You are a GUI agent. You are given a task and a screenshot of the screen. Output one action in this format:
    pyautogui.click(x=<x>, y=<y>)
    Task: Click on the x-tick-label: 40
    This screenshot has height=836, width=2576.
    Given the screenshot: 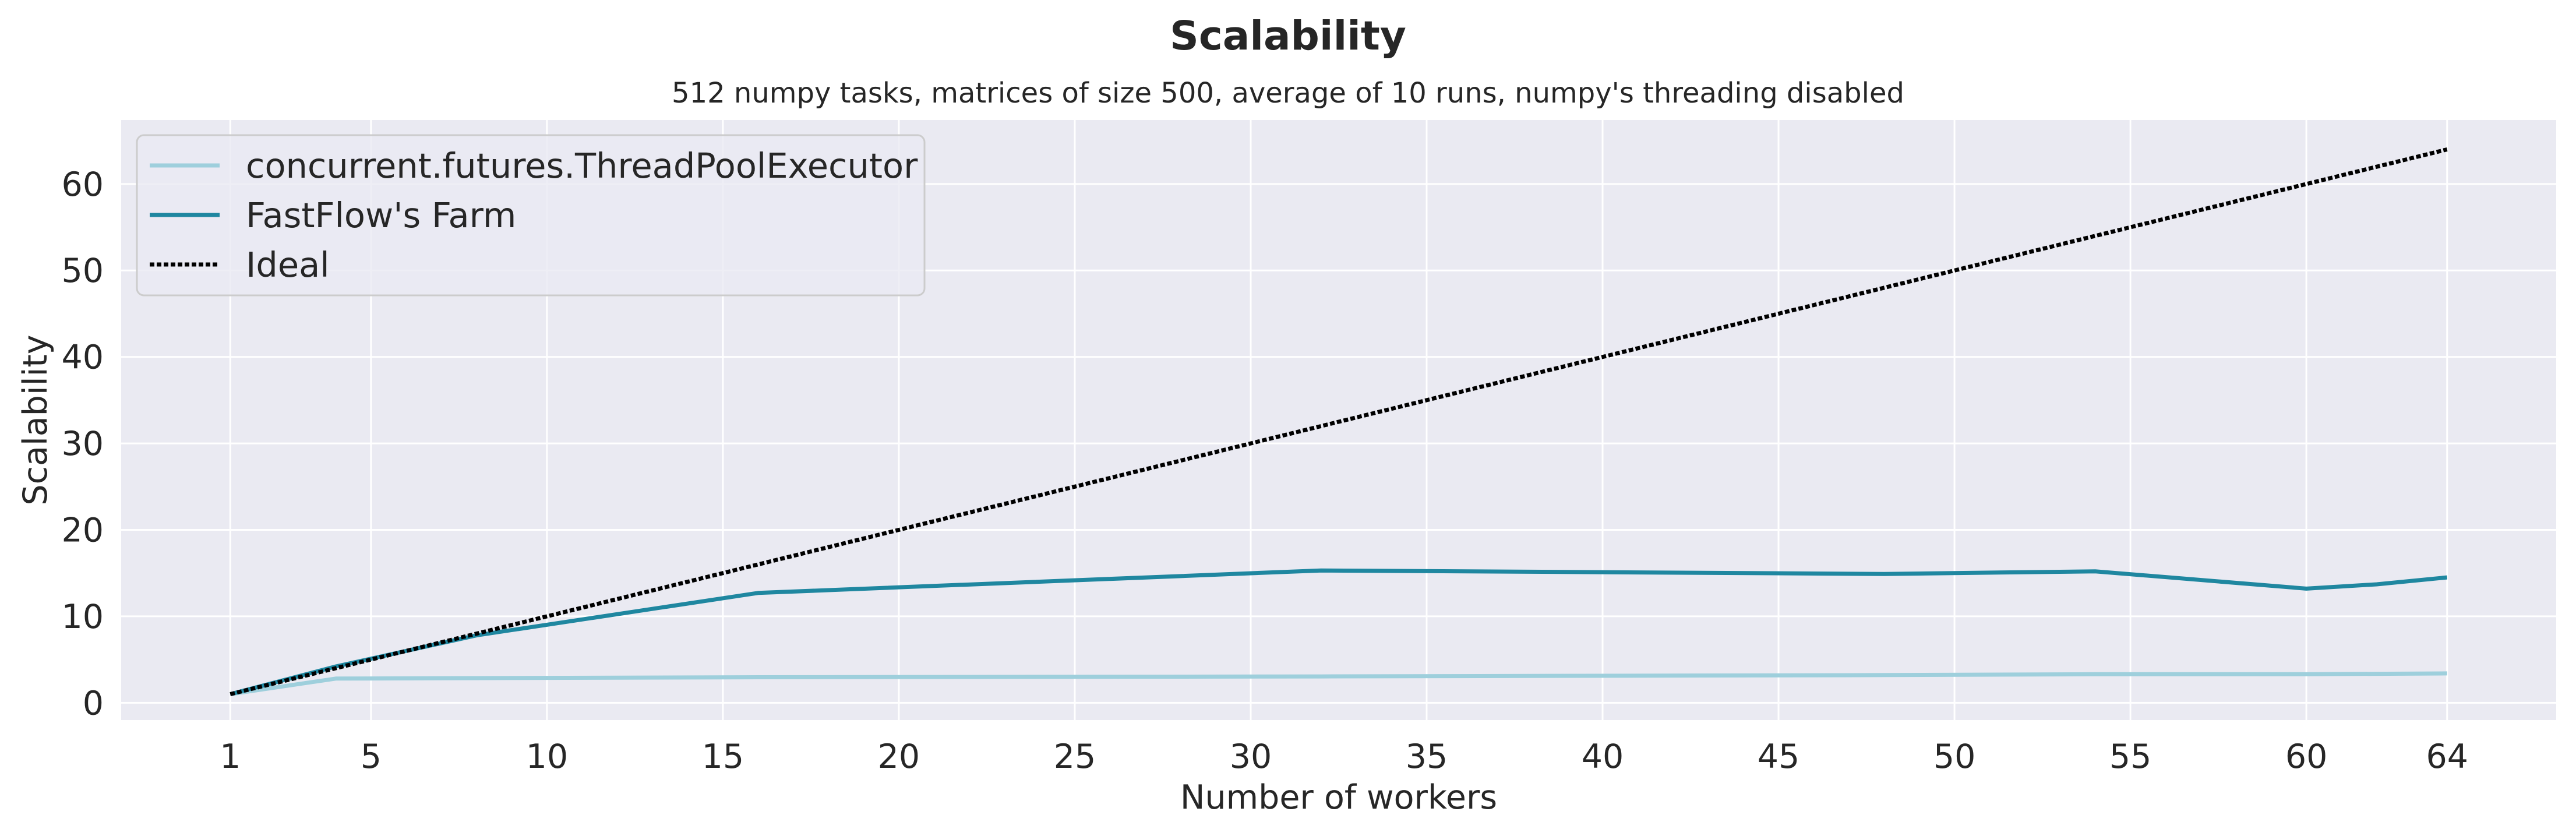 What is the action you would take?
    pyautogui.click(x=1603, y=757)
    